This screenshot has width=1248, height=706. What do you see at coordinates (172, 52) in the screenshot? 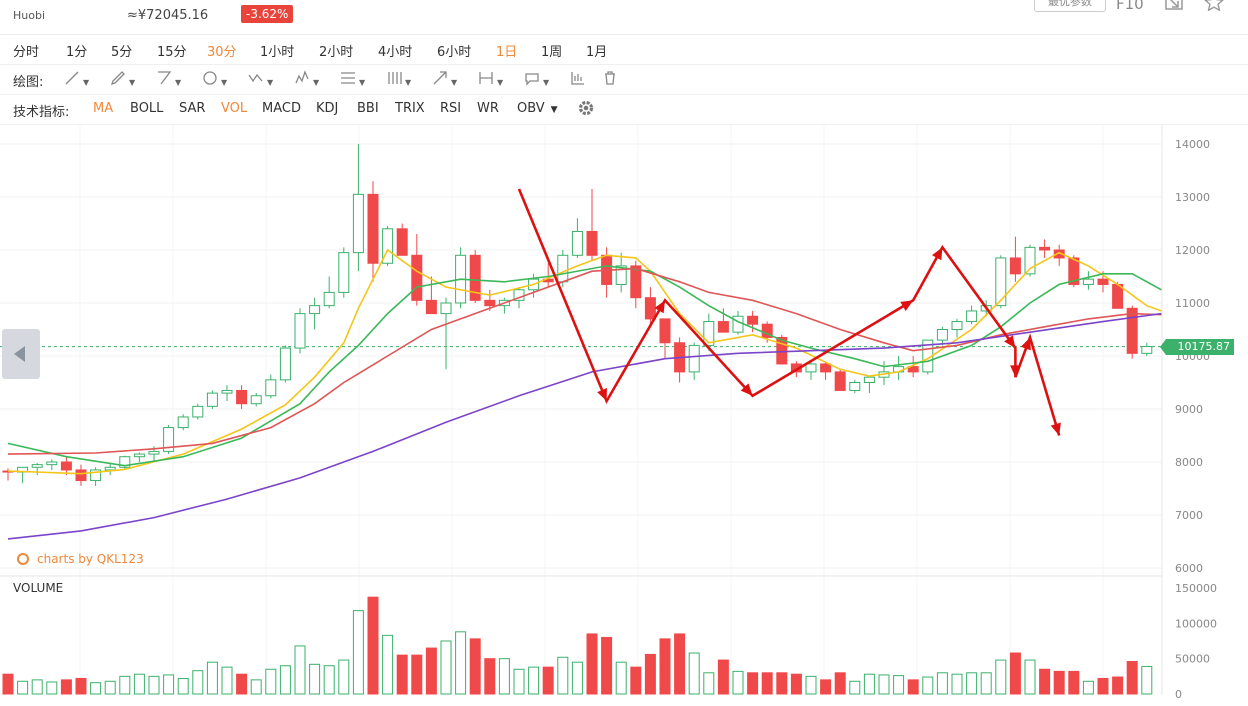
I see `tf-15m: 15分` at bounding box center [172, 52].